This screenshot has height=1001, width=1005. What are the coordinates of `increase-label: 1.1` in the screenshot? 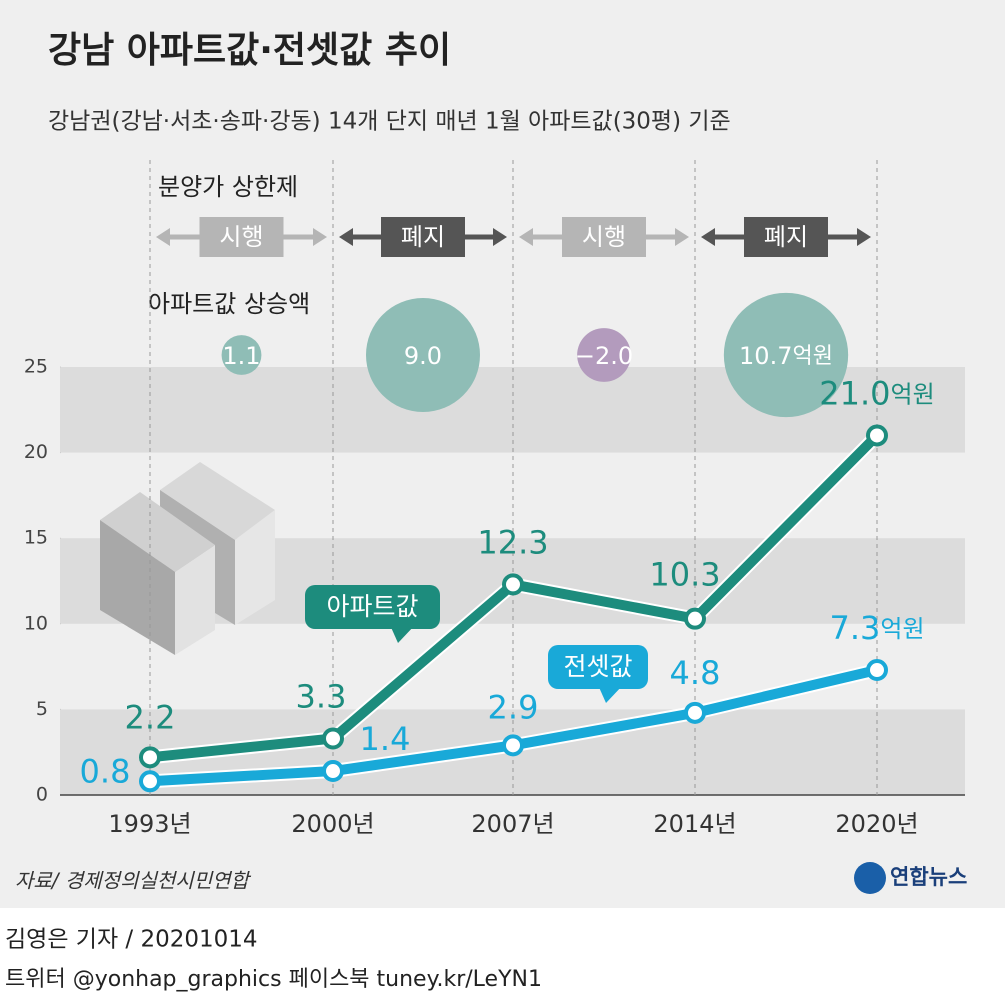 It's located at (241, 356).